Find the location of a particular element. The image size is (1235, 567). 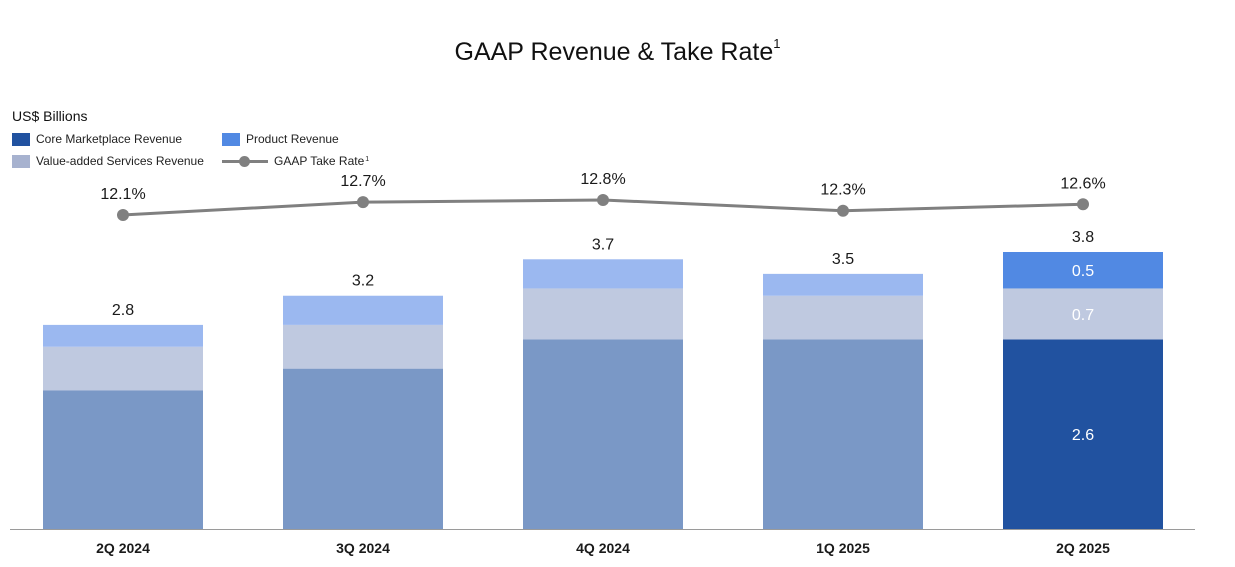

category-label-1: 3Q 2024 is located at coordinates (363, 548).